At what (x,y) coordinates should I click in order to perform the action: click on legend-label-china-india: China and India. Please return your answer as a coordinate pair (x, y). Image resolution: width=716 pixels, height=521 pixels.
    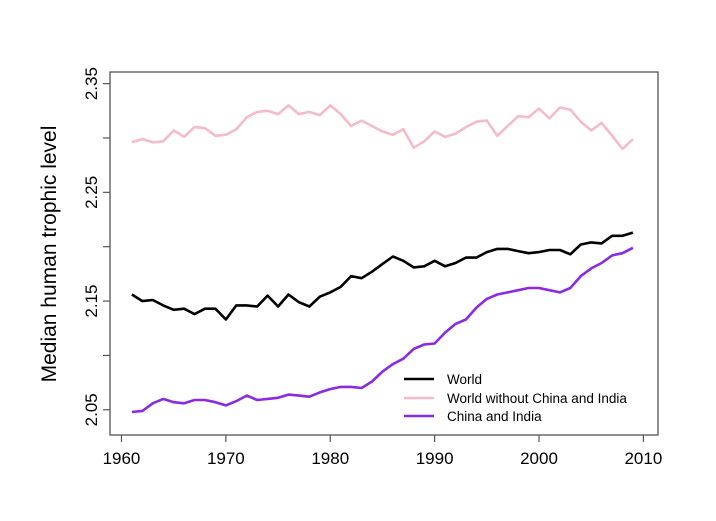
    Looking at the image, I should click on (494, 416).